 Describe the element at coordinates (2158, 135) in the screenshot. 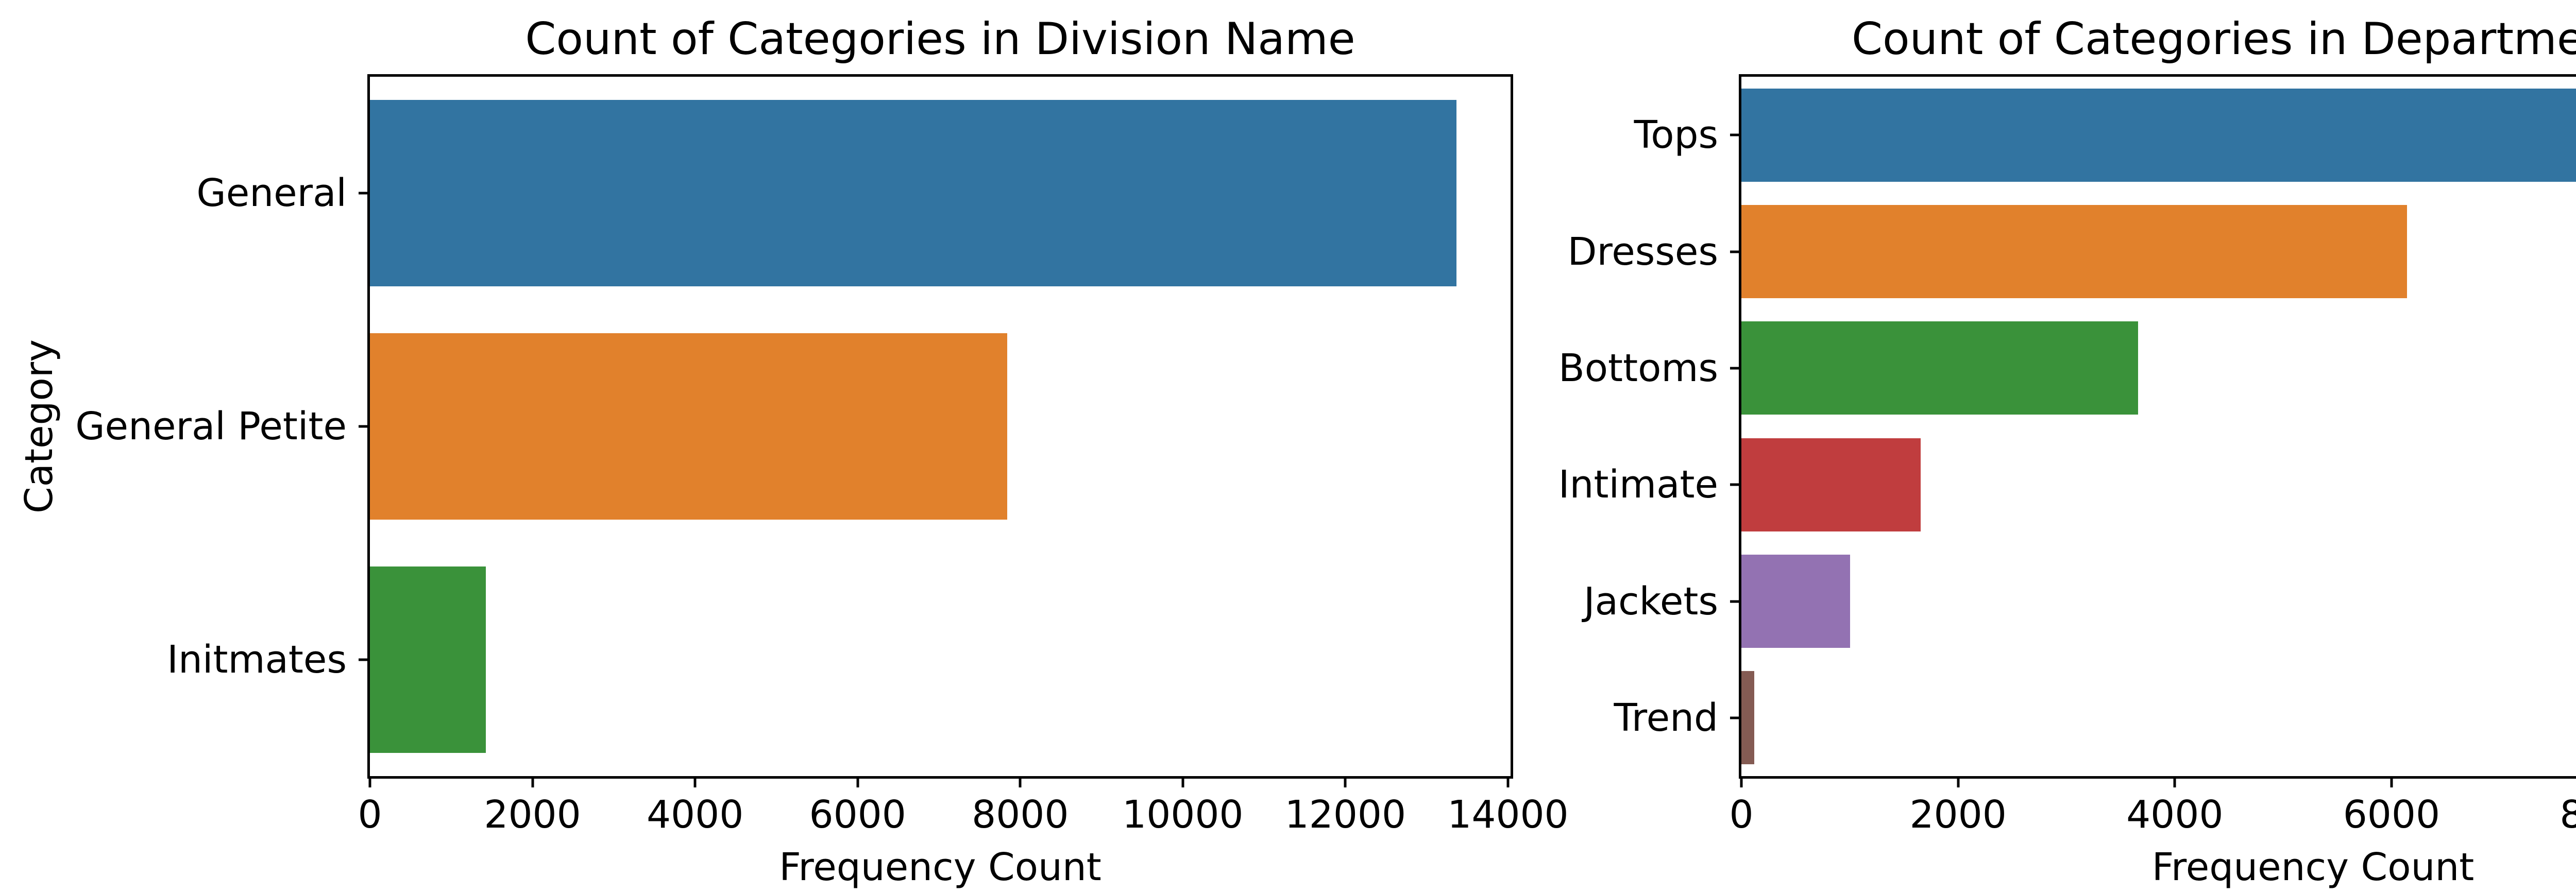

I see `bar-tops` at that location.